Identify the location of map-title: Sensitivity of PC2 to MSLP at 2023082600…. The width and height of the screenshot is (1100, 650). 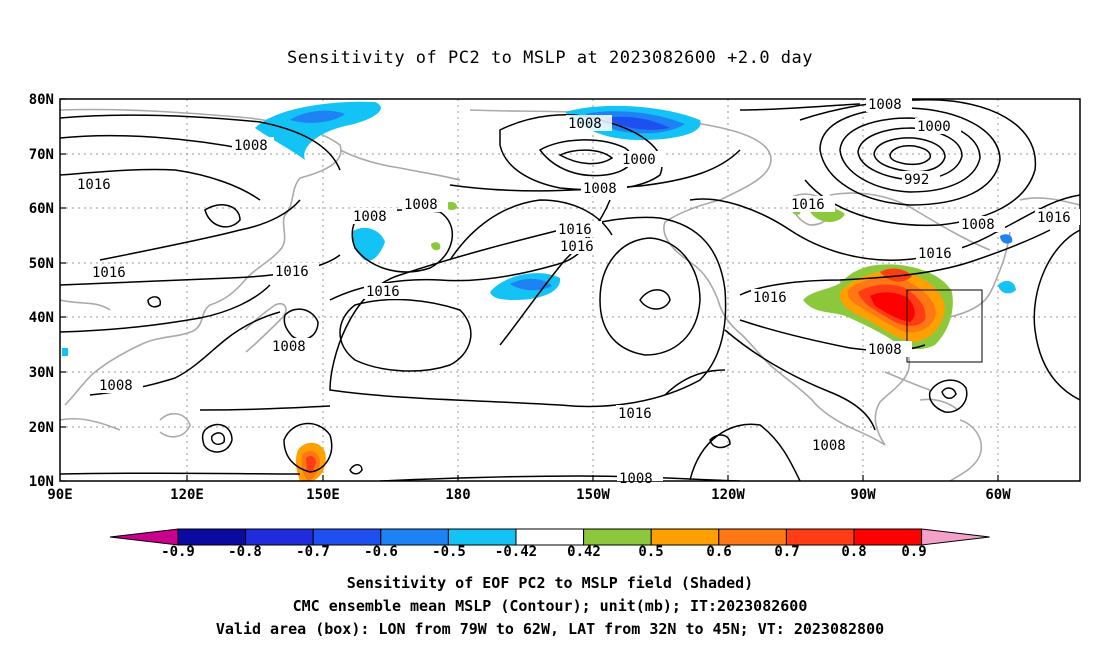
(549, 58).